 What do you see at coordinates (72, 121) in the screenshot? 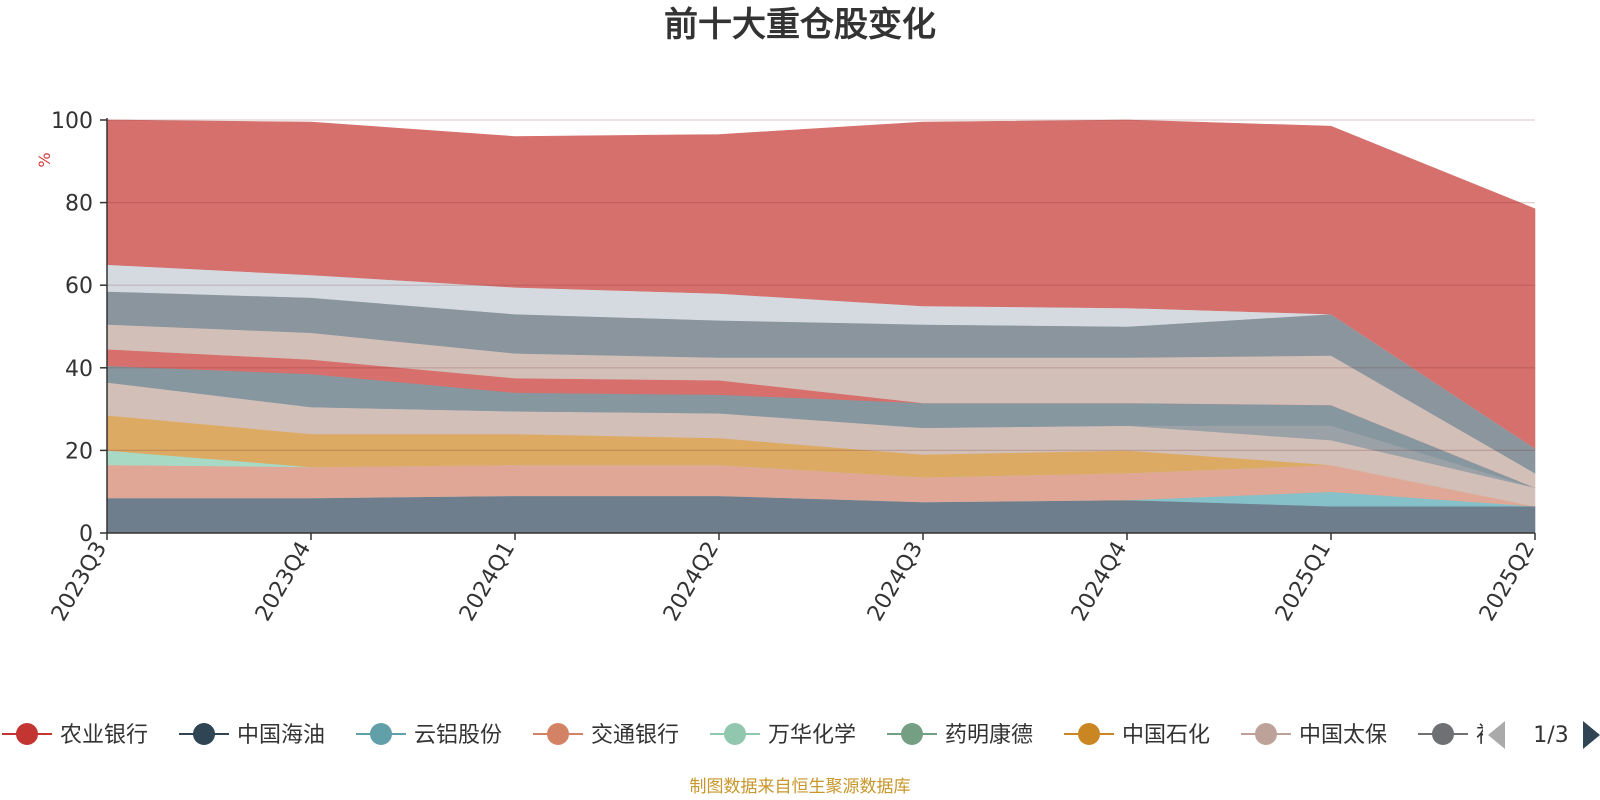
I see `y-tick-label-100: 100` at bounding box center [72, 121].